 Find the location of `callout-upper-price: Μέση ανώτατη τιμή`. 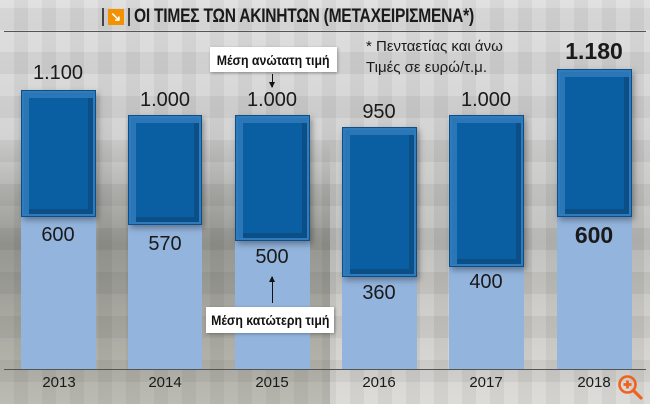

callout-upper-price: Μέση ανώτατη τιμή is located at coordinates (273, 59).